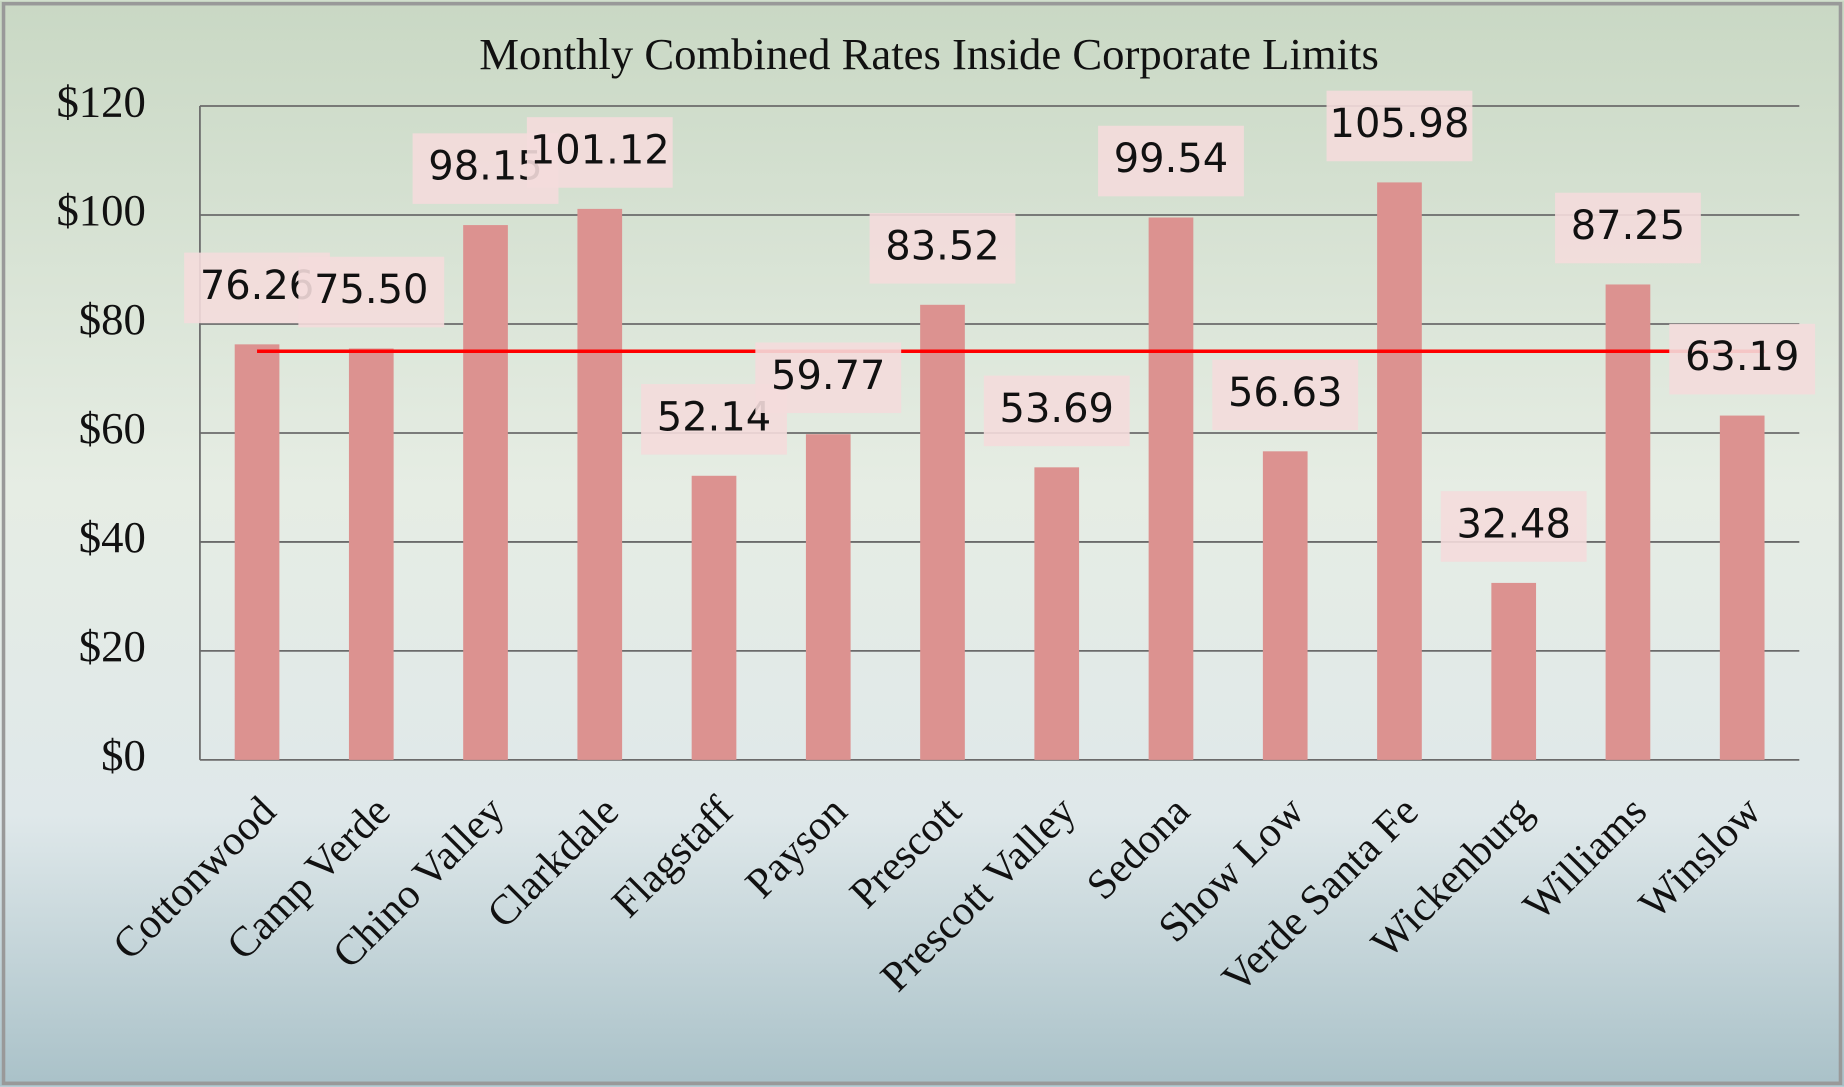  I want to click on y-tick-label: $40, so click(112, 537).